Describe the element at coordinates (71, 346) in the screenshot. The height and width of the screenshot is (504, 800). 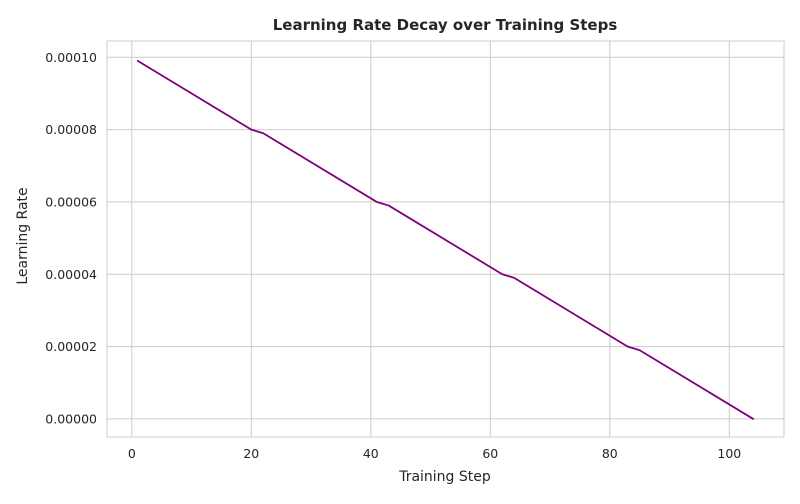
I see `y-tick-label: 0.00002` at that location.